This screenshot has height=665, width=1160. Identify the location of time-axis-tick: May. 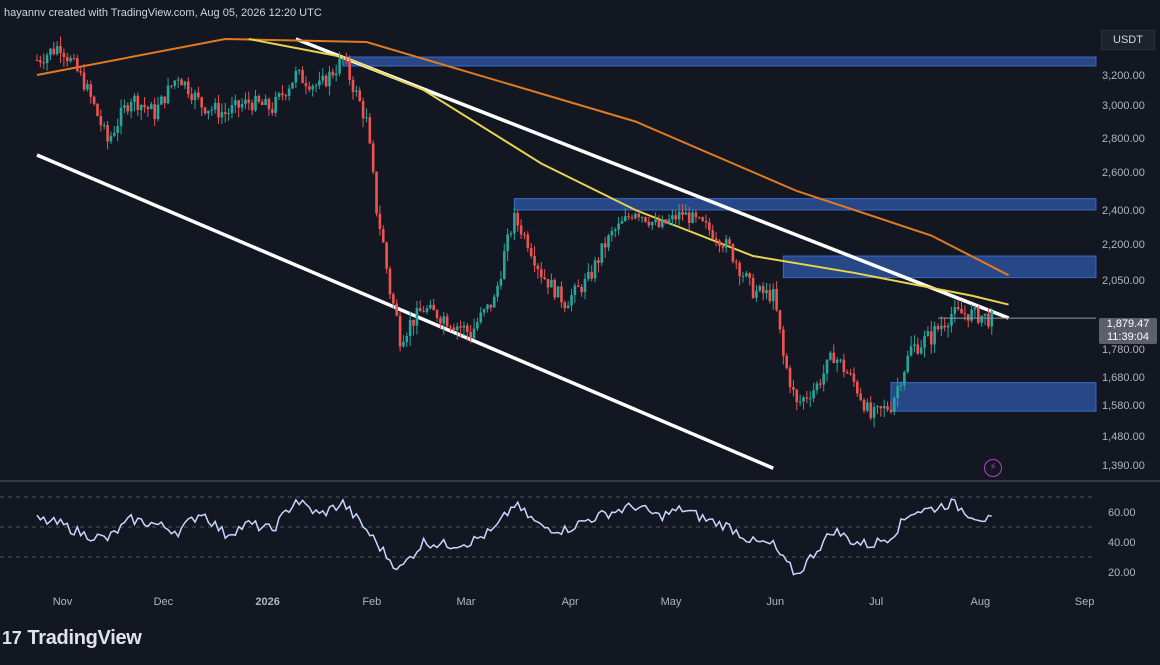
(671, 602).